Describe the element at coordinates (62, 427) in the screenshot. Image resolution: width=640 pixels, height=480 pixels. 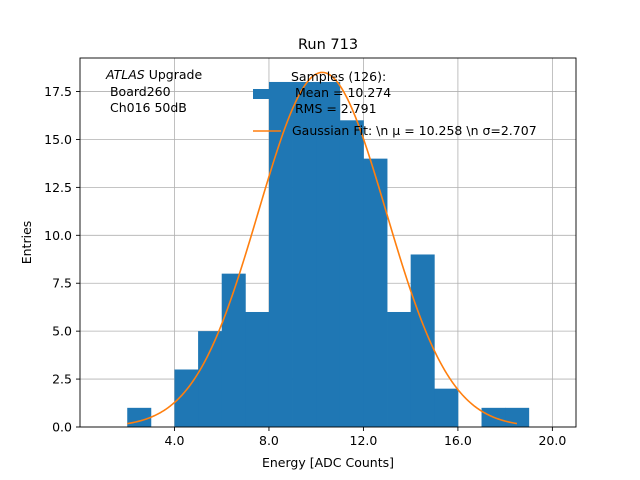
I see `y-tick-label-0: 0.0` at that location.